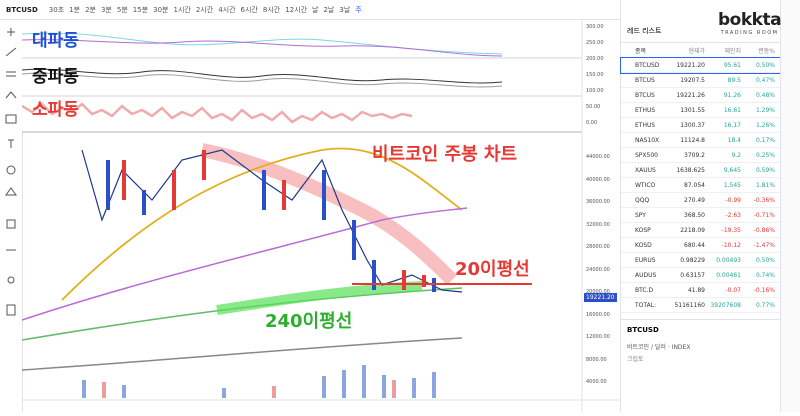  Describe the element at coordinates (227, 9) in the screenshot. I see `interval: 4시간` at that location.